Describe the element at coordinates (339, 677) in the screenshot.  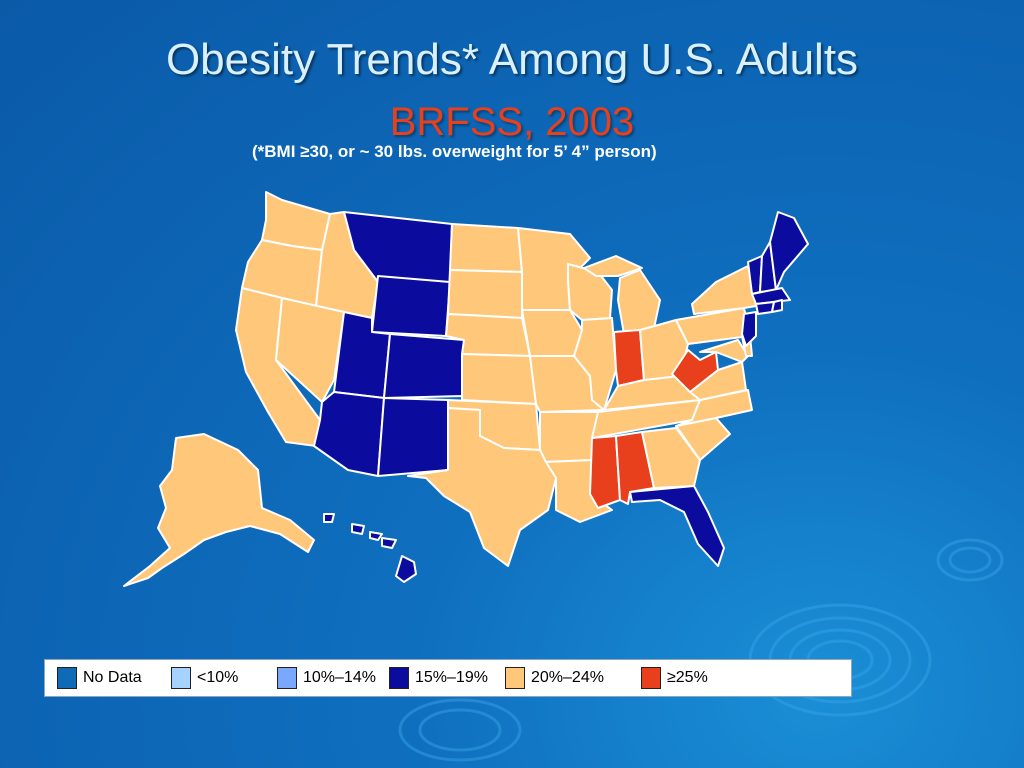
I see `legend-label-10-14: 10%–14%` at that location.